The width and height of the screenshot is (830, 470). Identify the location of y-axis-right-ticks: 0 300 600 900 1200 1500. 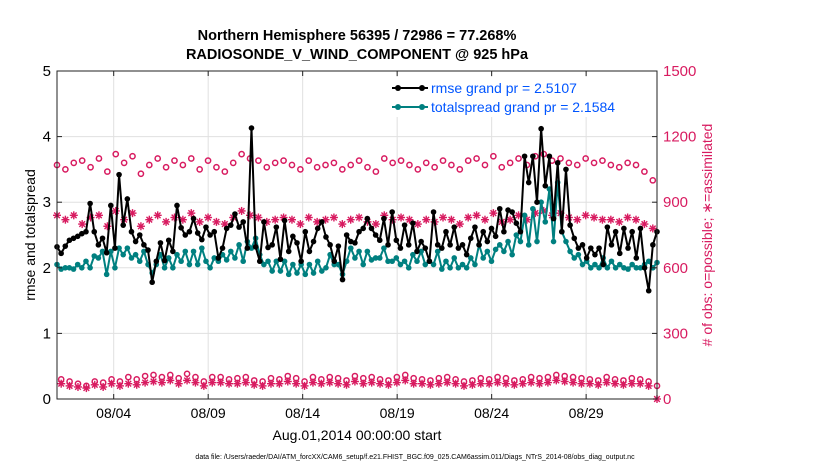
(674, 235).